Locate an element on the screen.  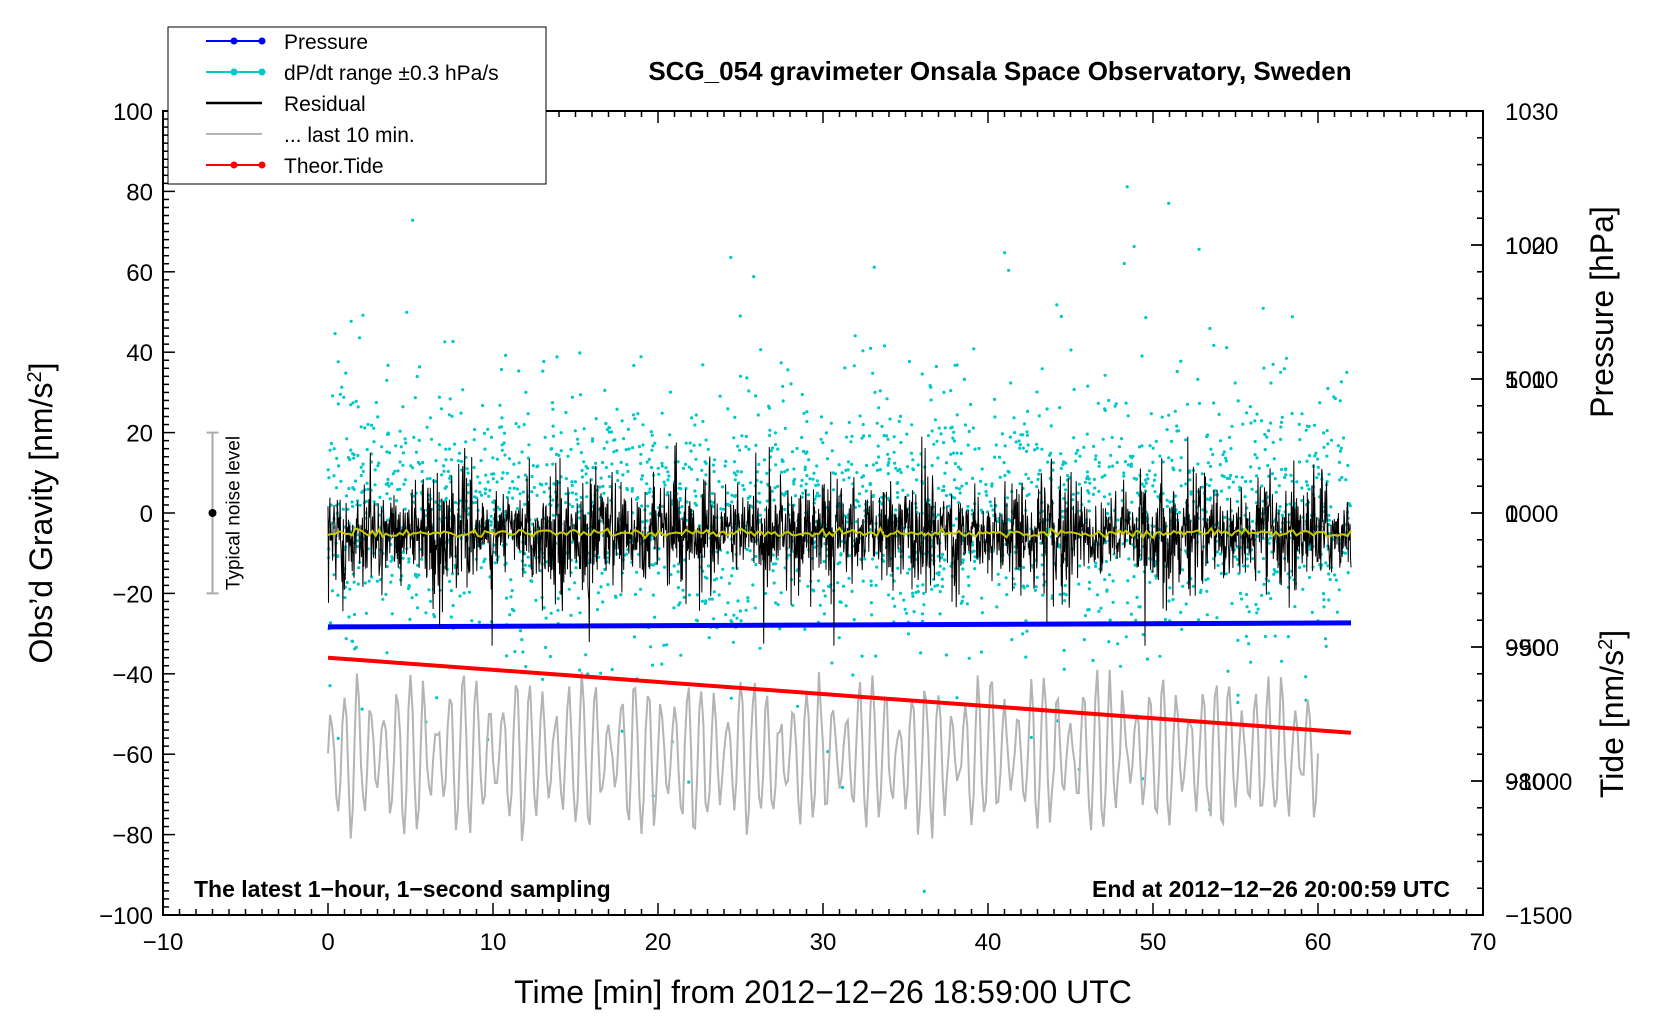
tide-line is located at coordinates (839, 695).